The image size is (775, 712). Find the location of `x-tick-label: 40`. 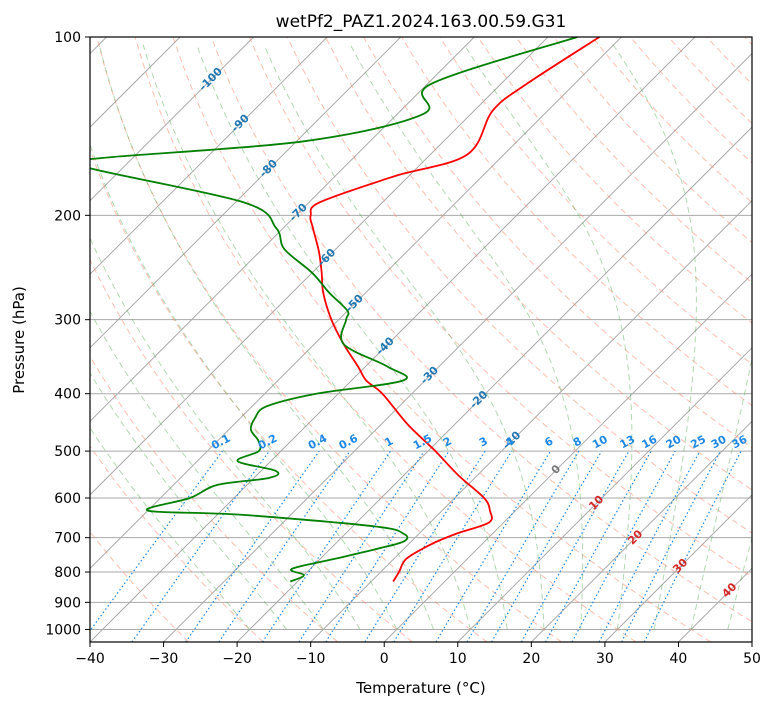

x-tick-label: 40 is located at coordinates (679, 659).